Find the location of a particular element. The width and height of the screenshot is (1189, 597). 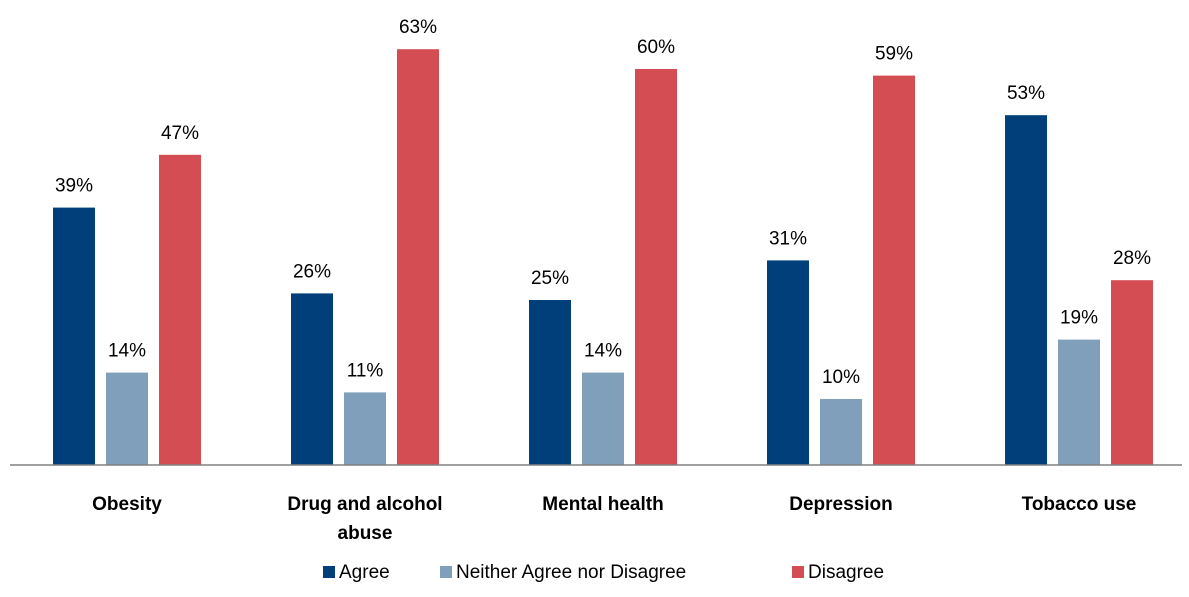

legend: Agree Neither Agree nor Disagree Disagree is located at coordinates (603, 572).